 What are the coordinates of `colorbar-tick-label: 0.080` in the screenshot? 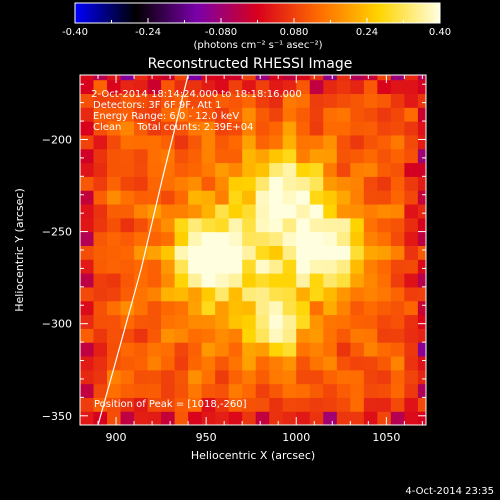 It's located at (294, 32).